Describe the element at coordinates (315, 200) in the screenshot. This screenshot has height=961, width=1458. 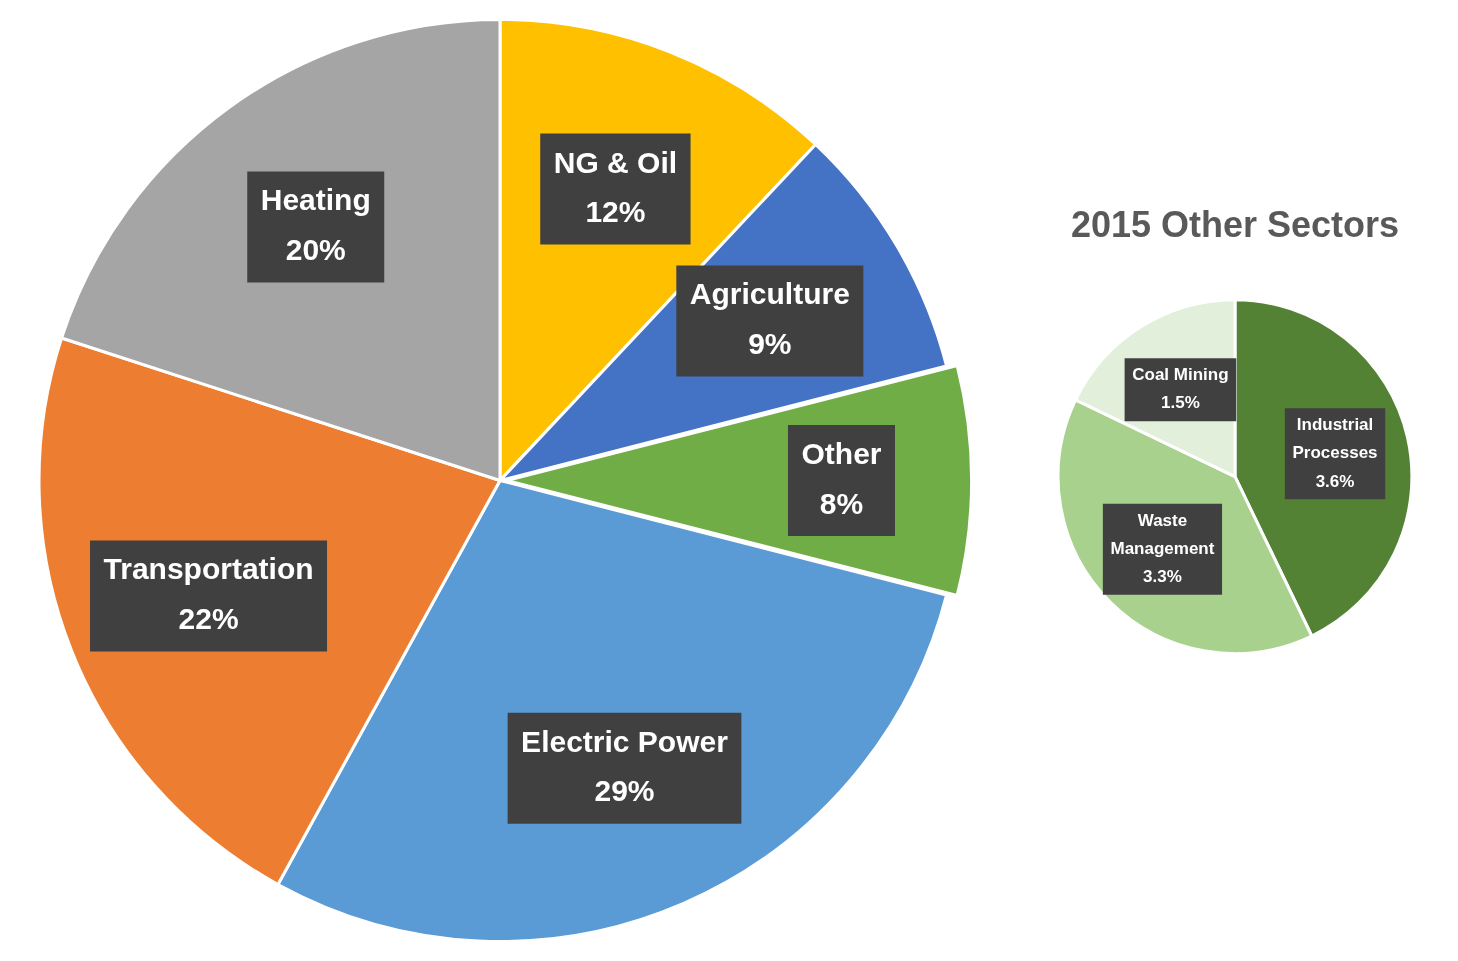
I see `slice-label: Heating` at that location.